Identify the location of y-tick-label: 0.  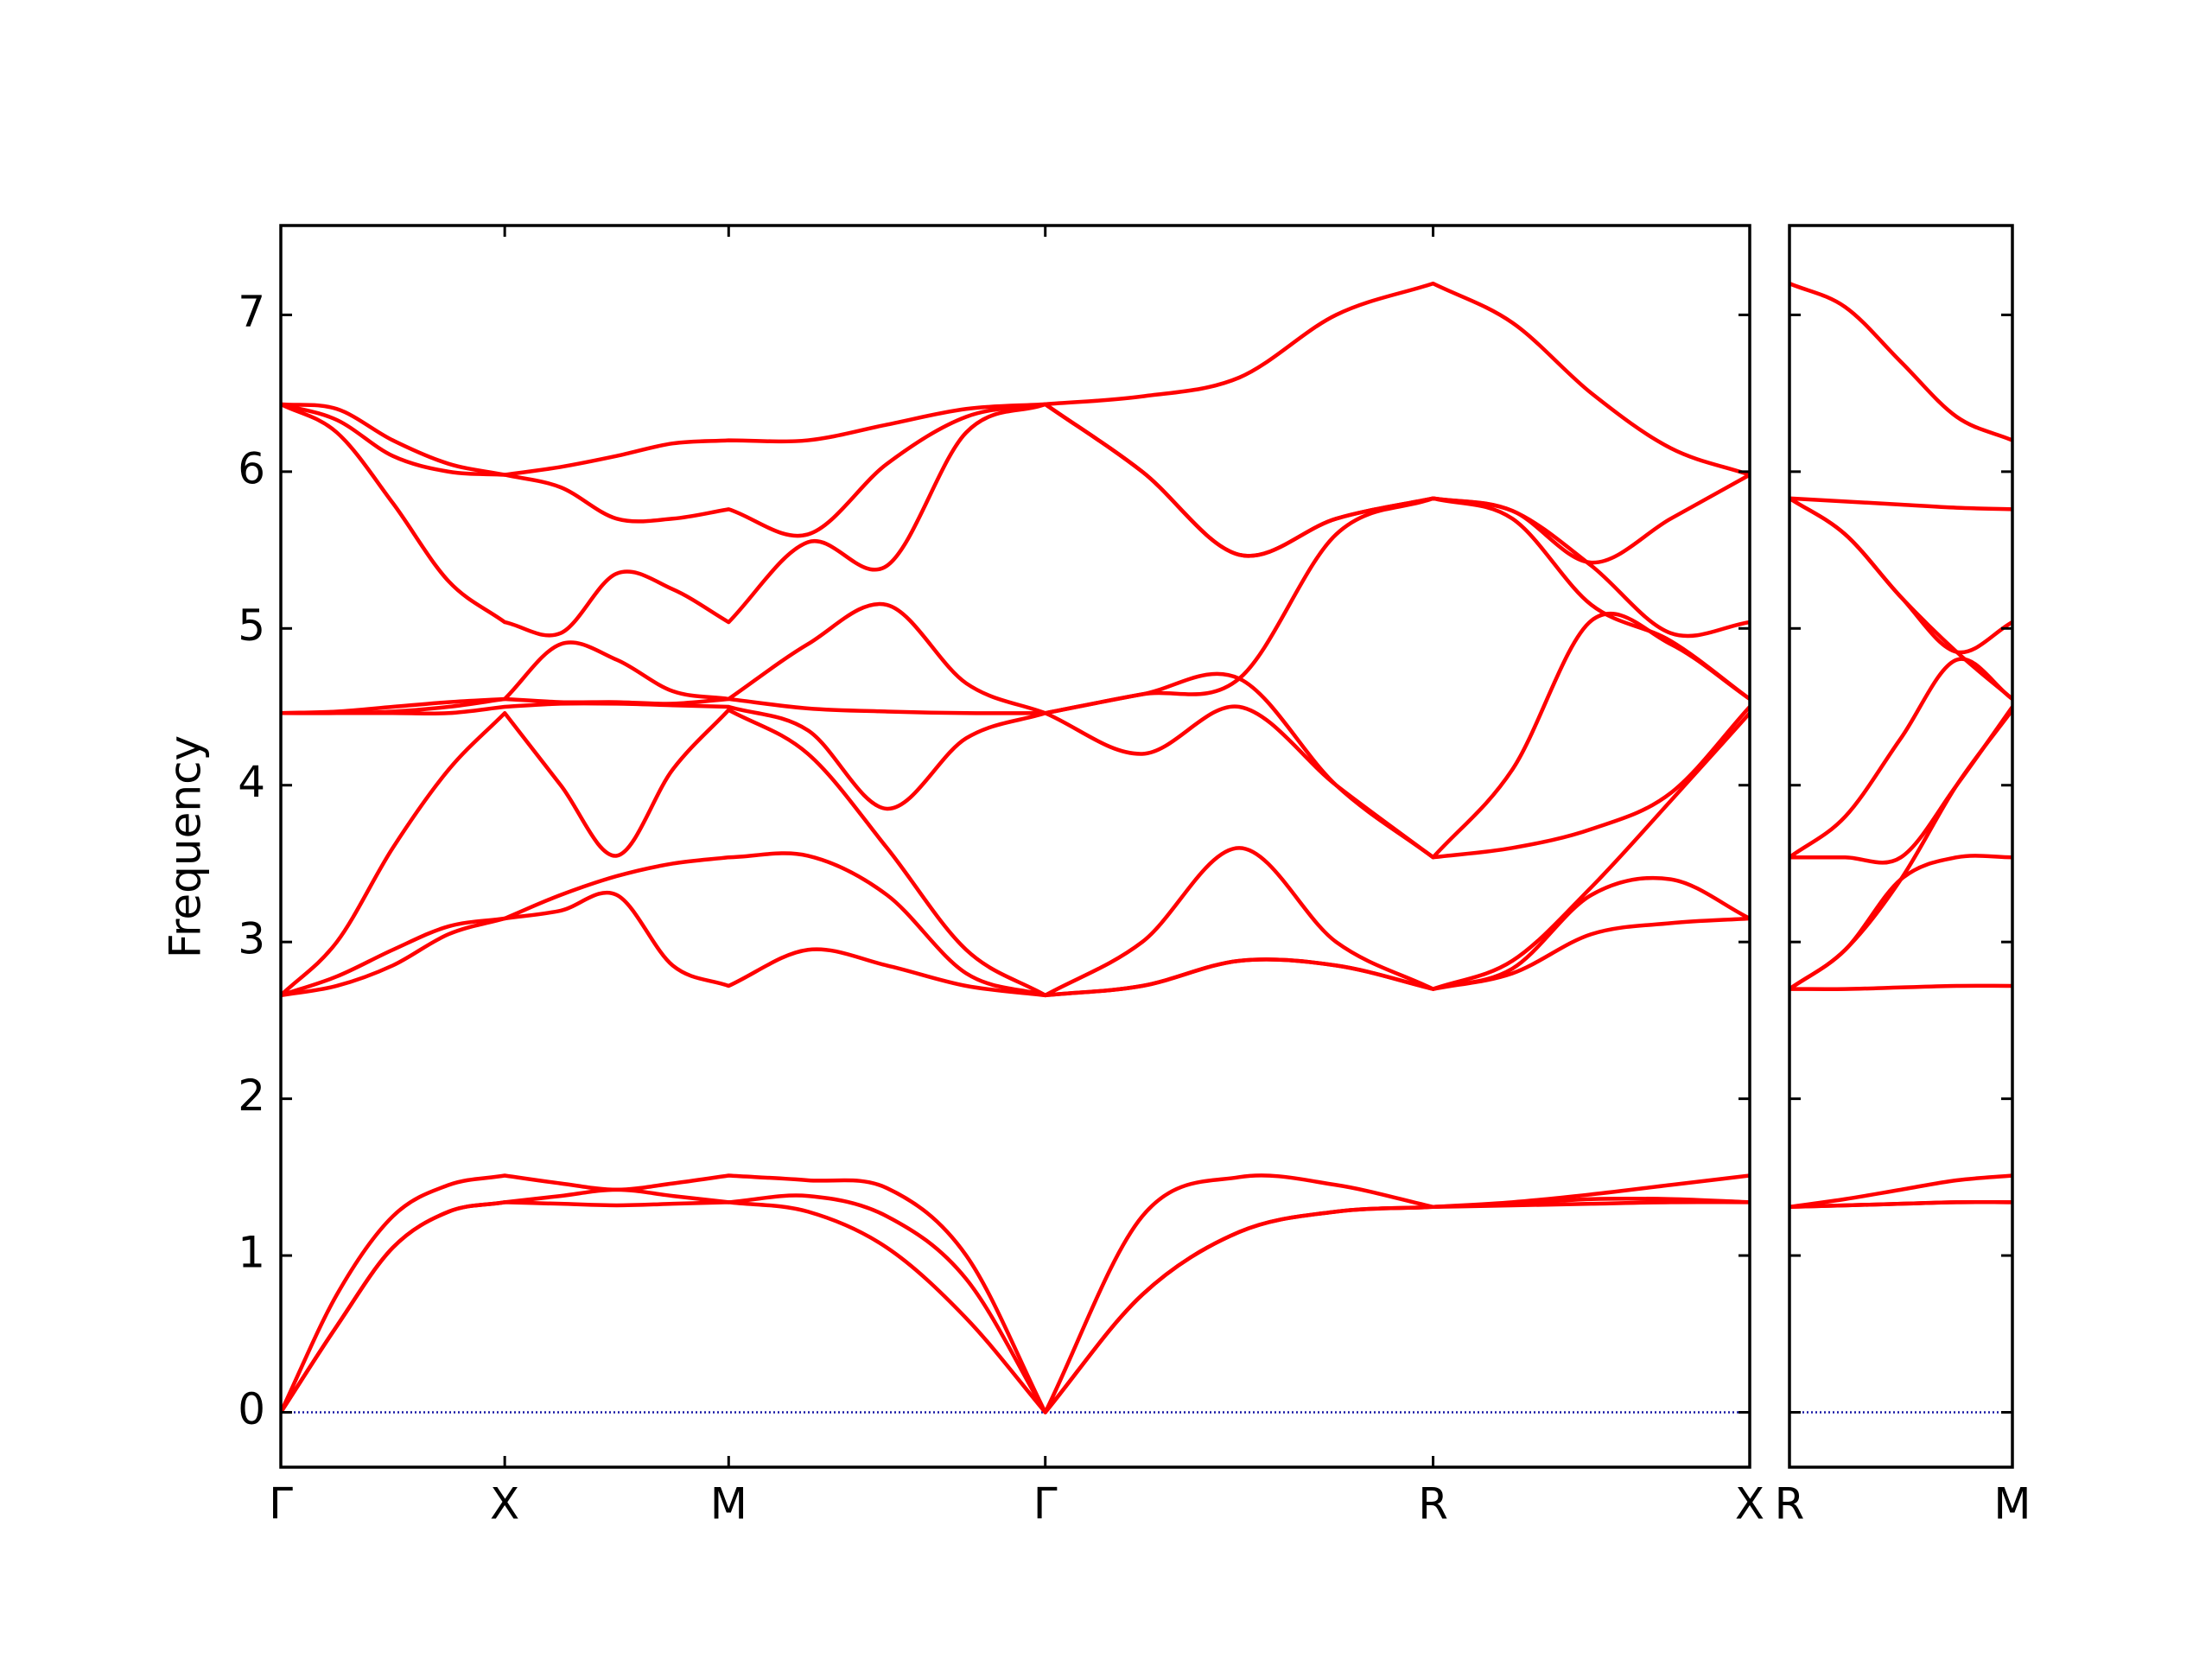
(251, 1409).